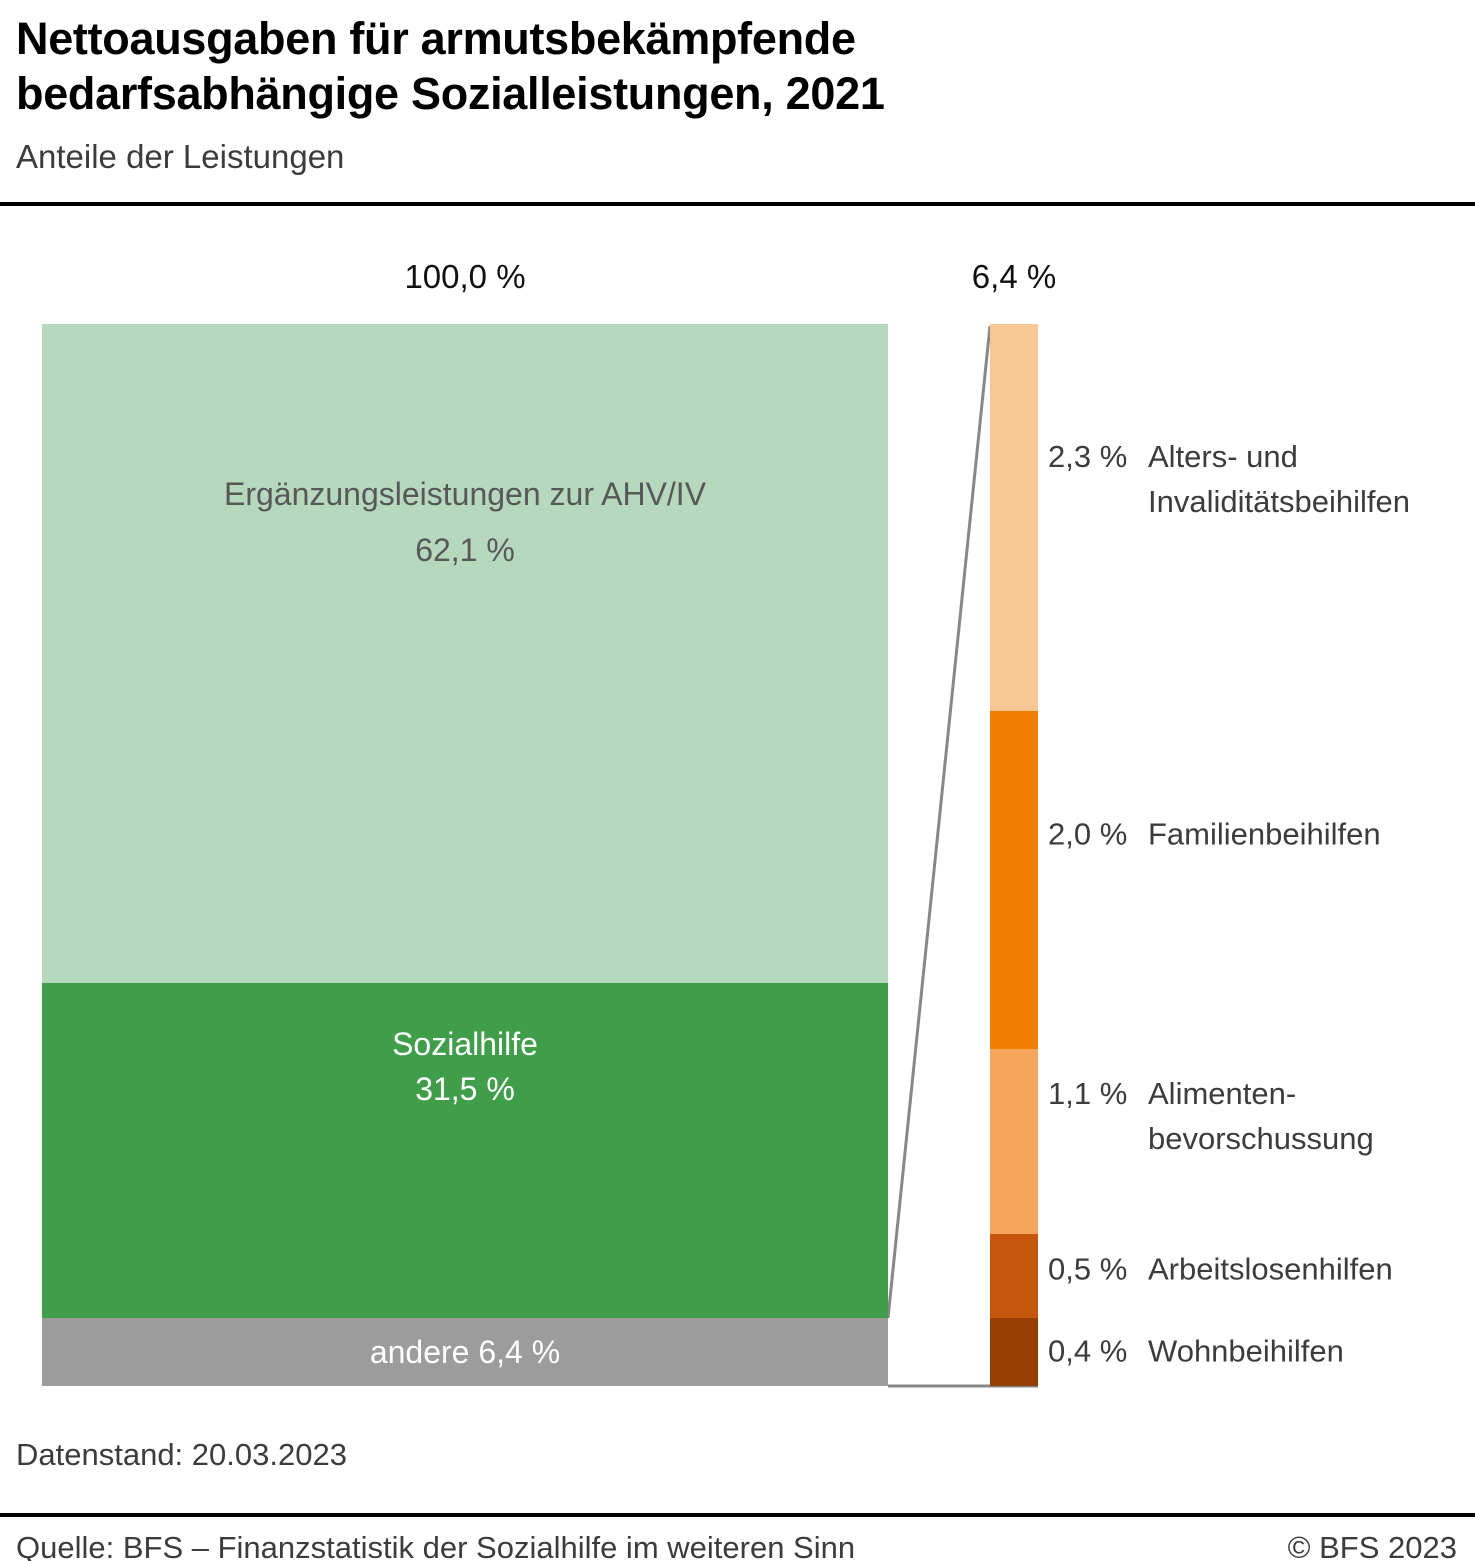 The width and height of the screenshot is (1475, 1561). What do you see at coordinates (1088, 1269) in the screenshot?
I see `detail-segment-pct: 0,5 %` at bounding box center [1088, 1269].